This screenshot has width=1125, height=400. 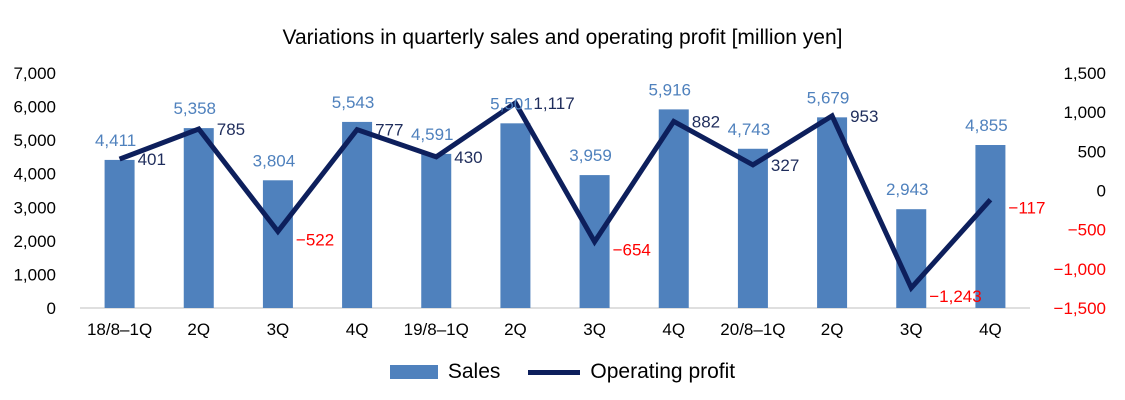 What do you see at coordinates (663, 371) in the screenshot?
I see `legend-label-operating-profit: Operating profit` at bounding box center [663, 371].